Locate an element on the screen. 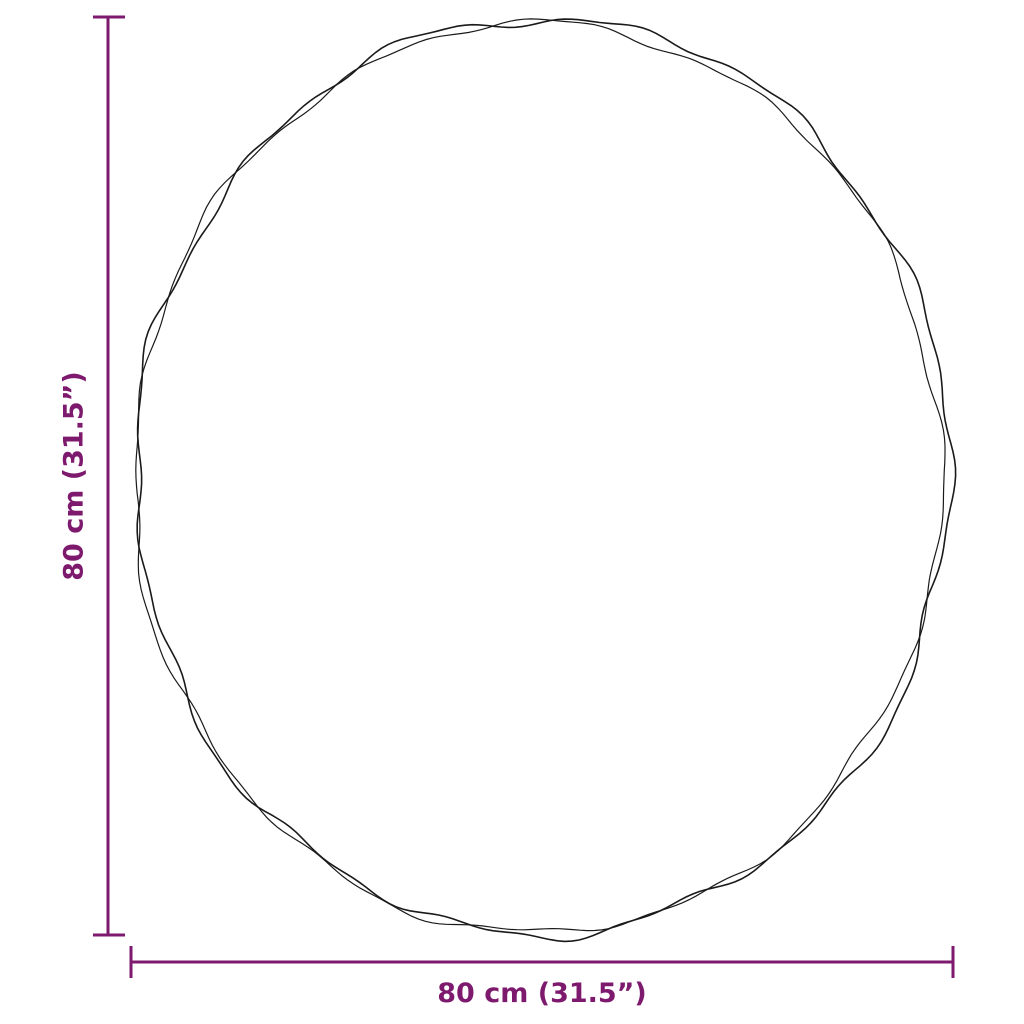 This screenshot has width=1024, height=1024. width-dimension-line is located at coordinates (542, 962).